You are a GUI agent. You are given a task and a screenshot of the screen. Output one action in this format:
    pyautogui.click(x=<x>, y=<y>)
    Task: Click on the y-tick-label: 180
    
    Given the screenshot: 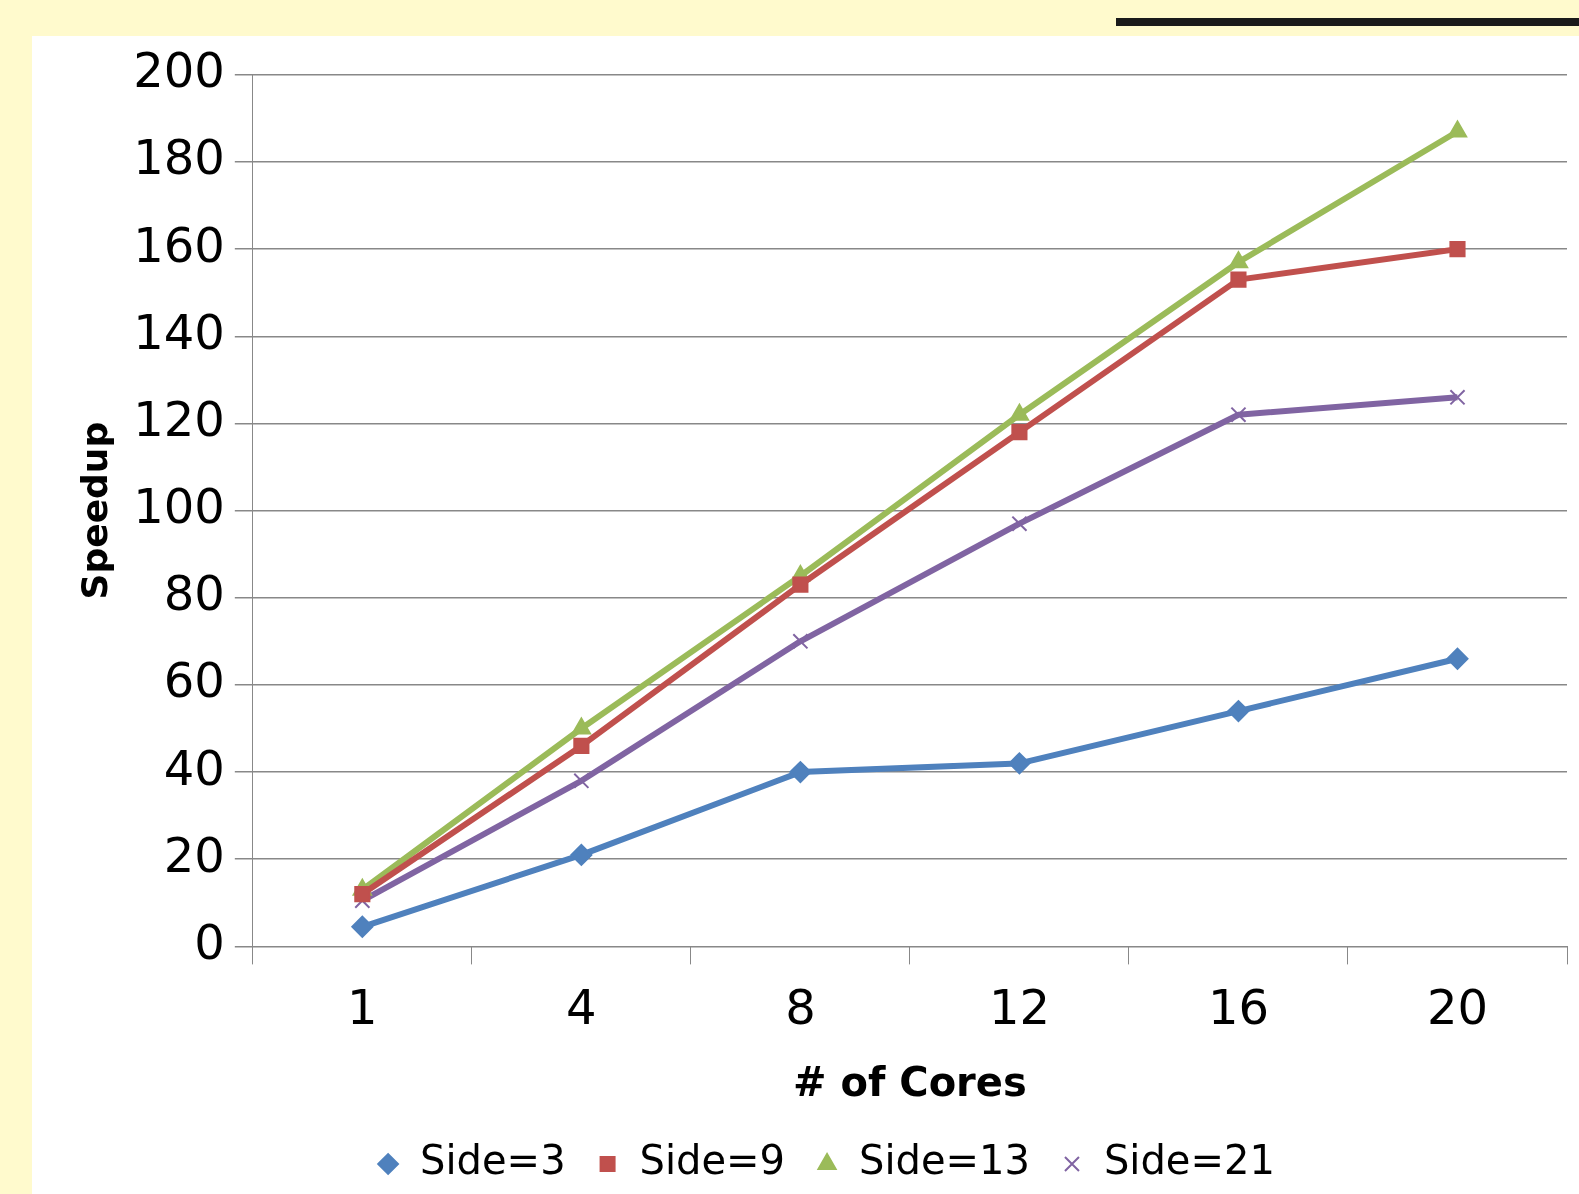 What is the action you would take?
    pyautogui.click(x=179, y=157)
    